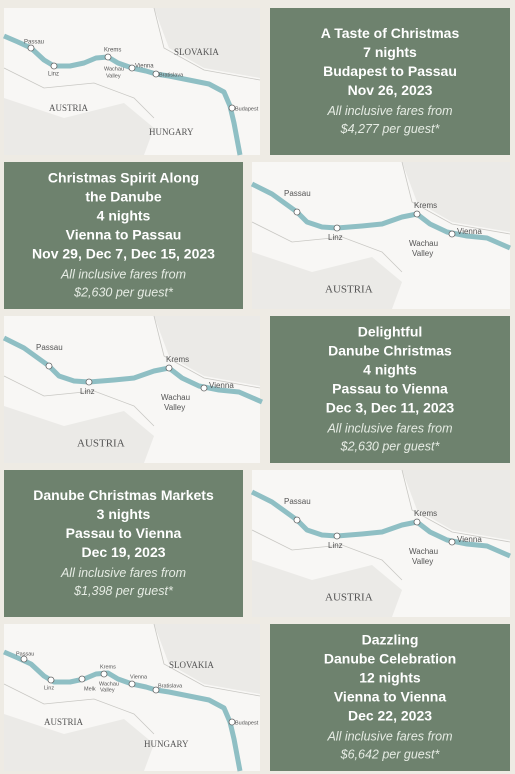 The image size is (515, 774). What do you see at coordinates (191, 665) in the screenshot?
I see `country-label: SLOVAKIA` at bounding box center [191, 665].